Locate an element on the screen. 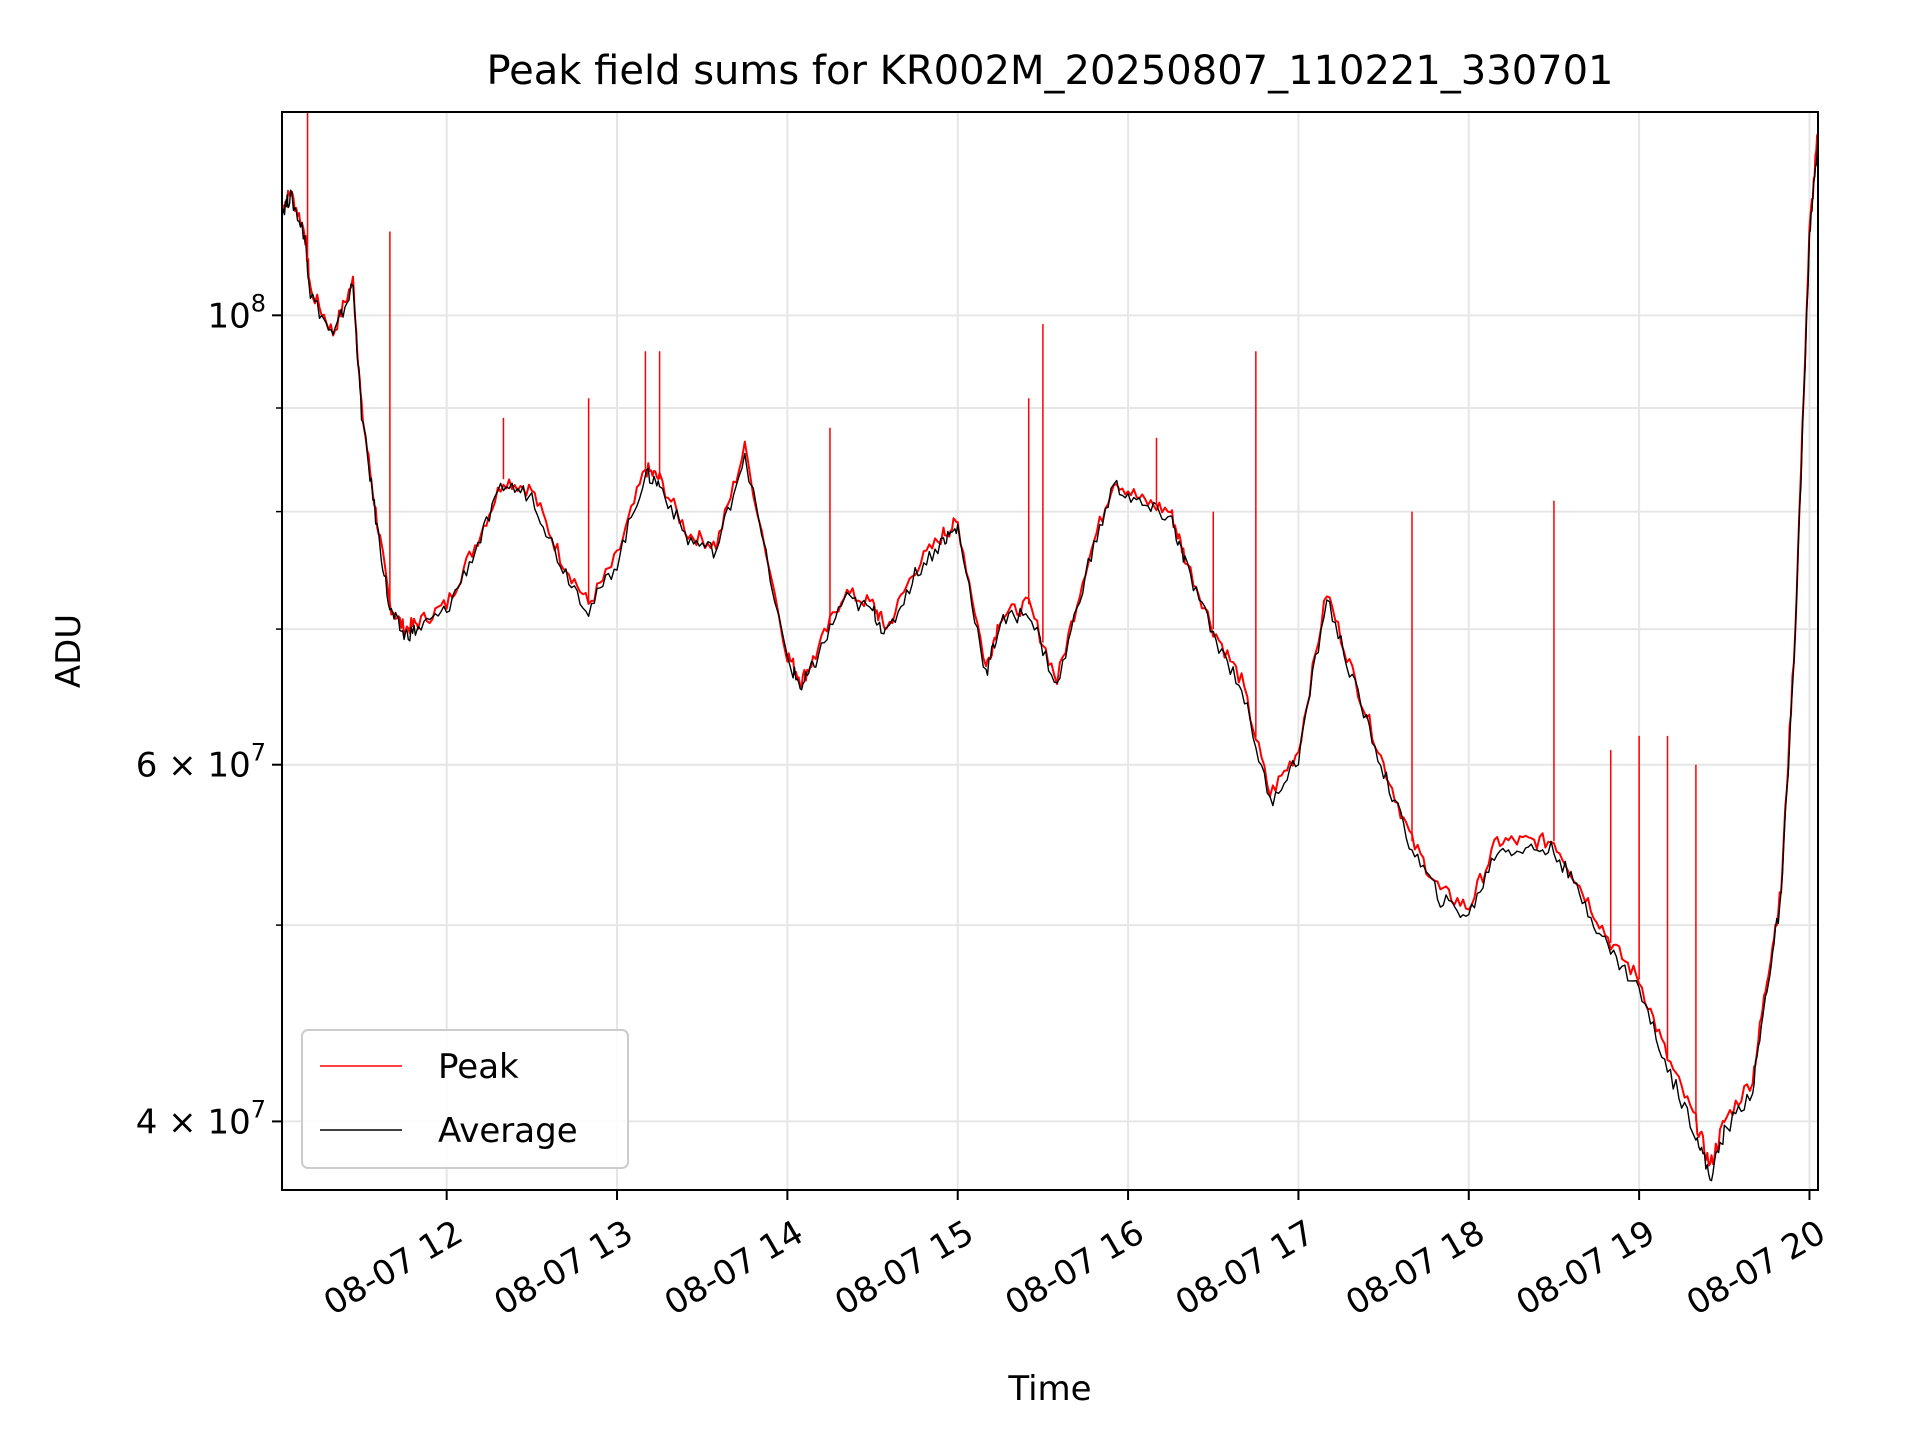  y-axis-label: ADU is located at coordinates (69, 651).